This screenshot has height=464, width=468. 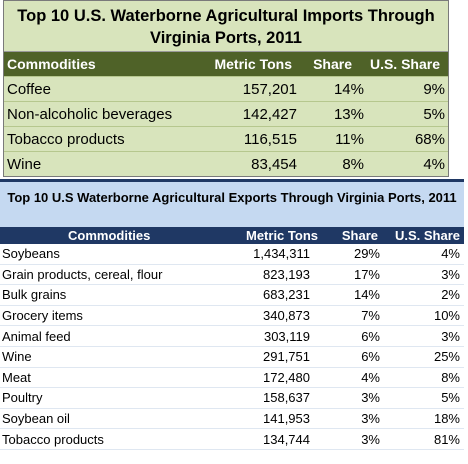 What do you see at coordinates (446, 439) in the screenshot?
I see `exports-cell-us-share: 81%` at bounding box center [446, 439].